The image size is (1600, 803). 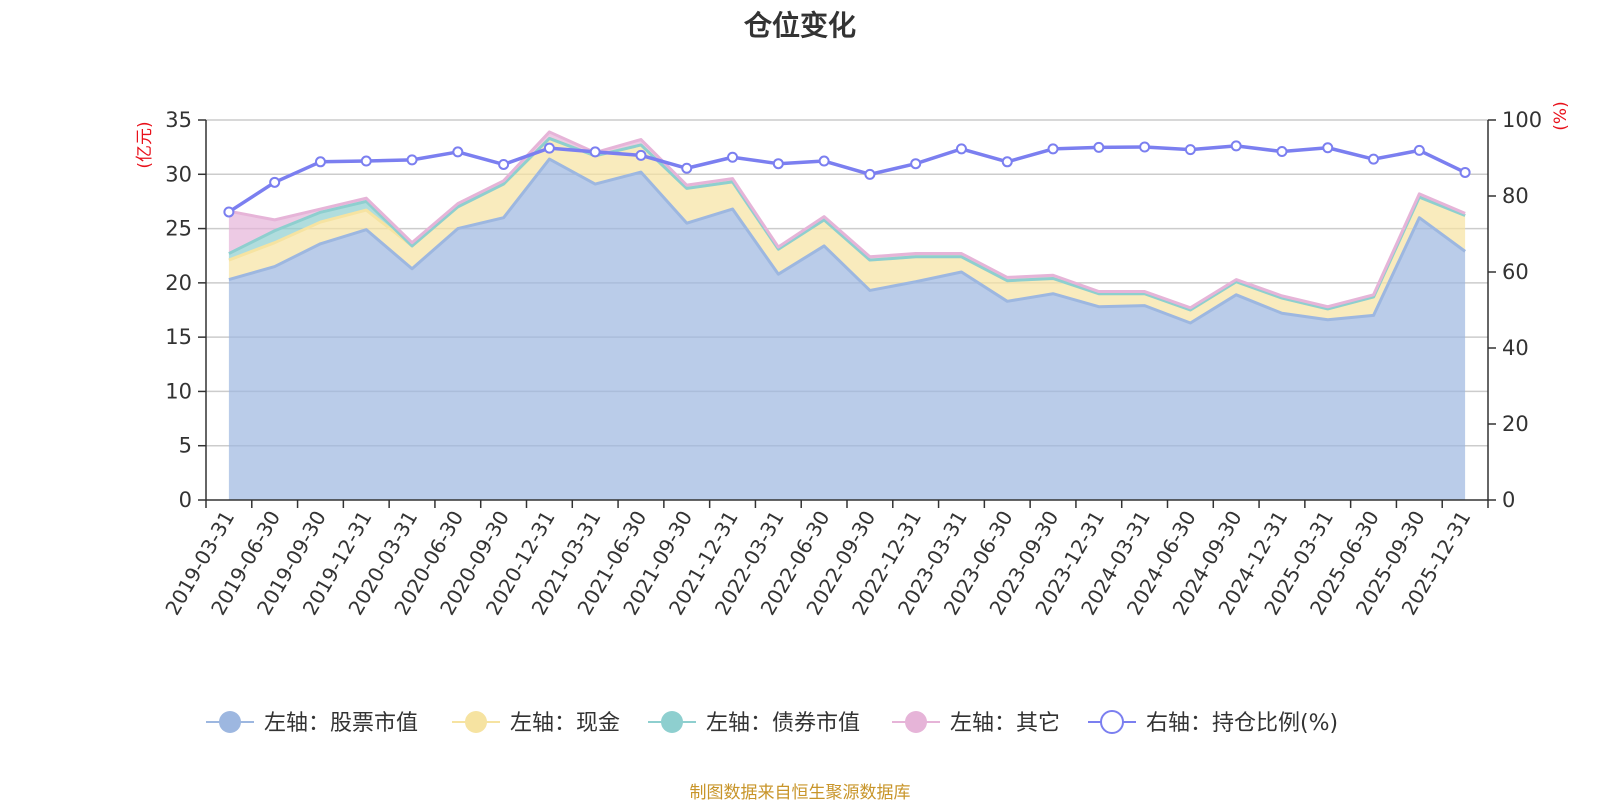 What do you see at coordinates (783, 723) in the screenshot?
I see `legend-label: 左轴：债券市值` at bounding box center [783, 723].